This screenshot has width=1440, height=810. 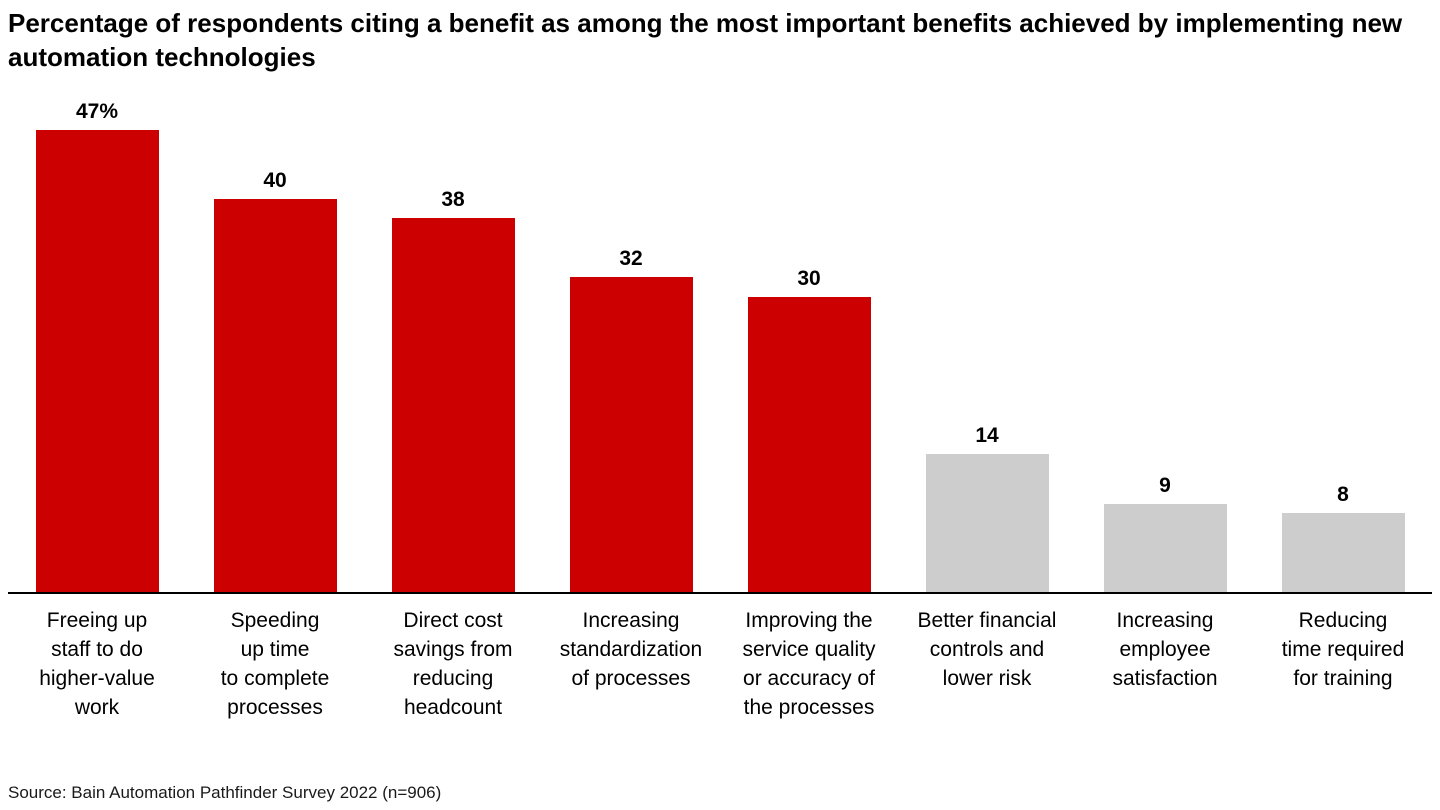 What do you see at coordinates (809, 278) in the screenshot?
I see `bar-value-label: 30` at bounding box center [809, 278].